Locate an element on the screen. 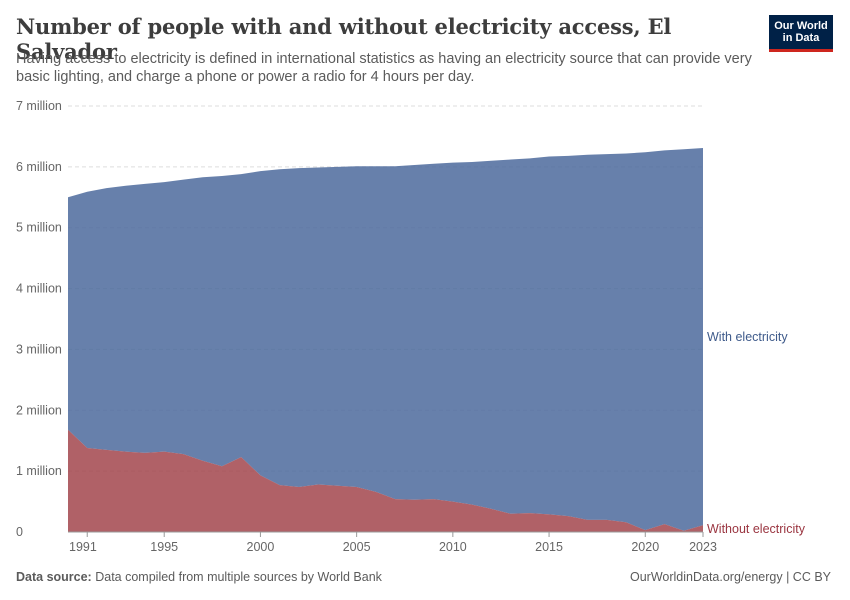 Image resolution: width=850 pixels, height=600 pixels. logo-line-2: in Data is located at coordinates (801, 38).